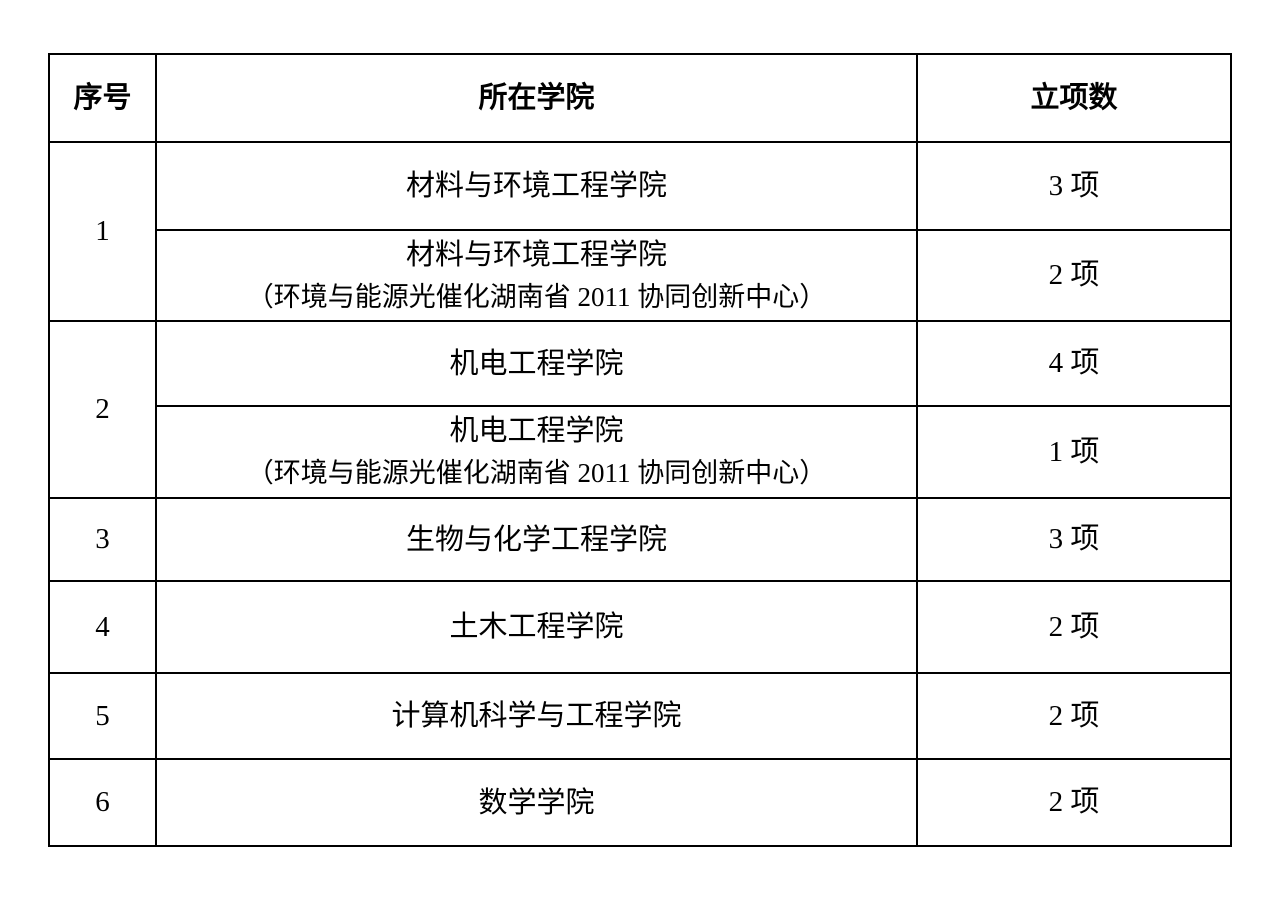 Image resolution: width=1284 pixels, height=900 pixels. I want to click on college-name: 数学学院, so click(536, 802).